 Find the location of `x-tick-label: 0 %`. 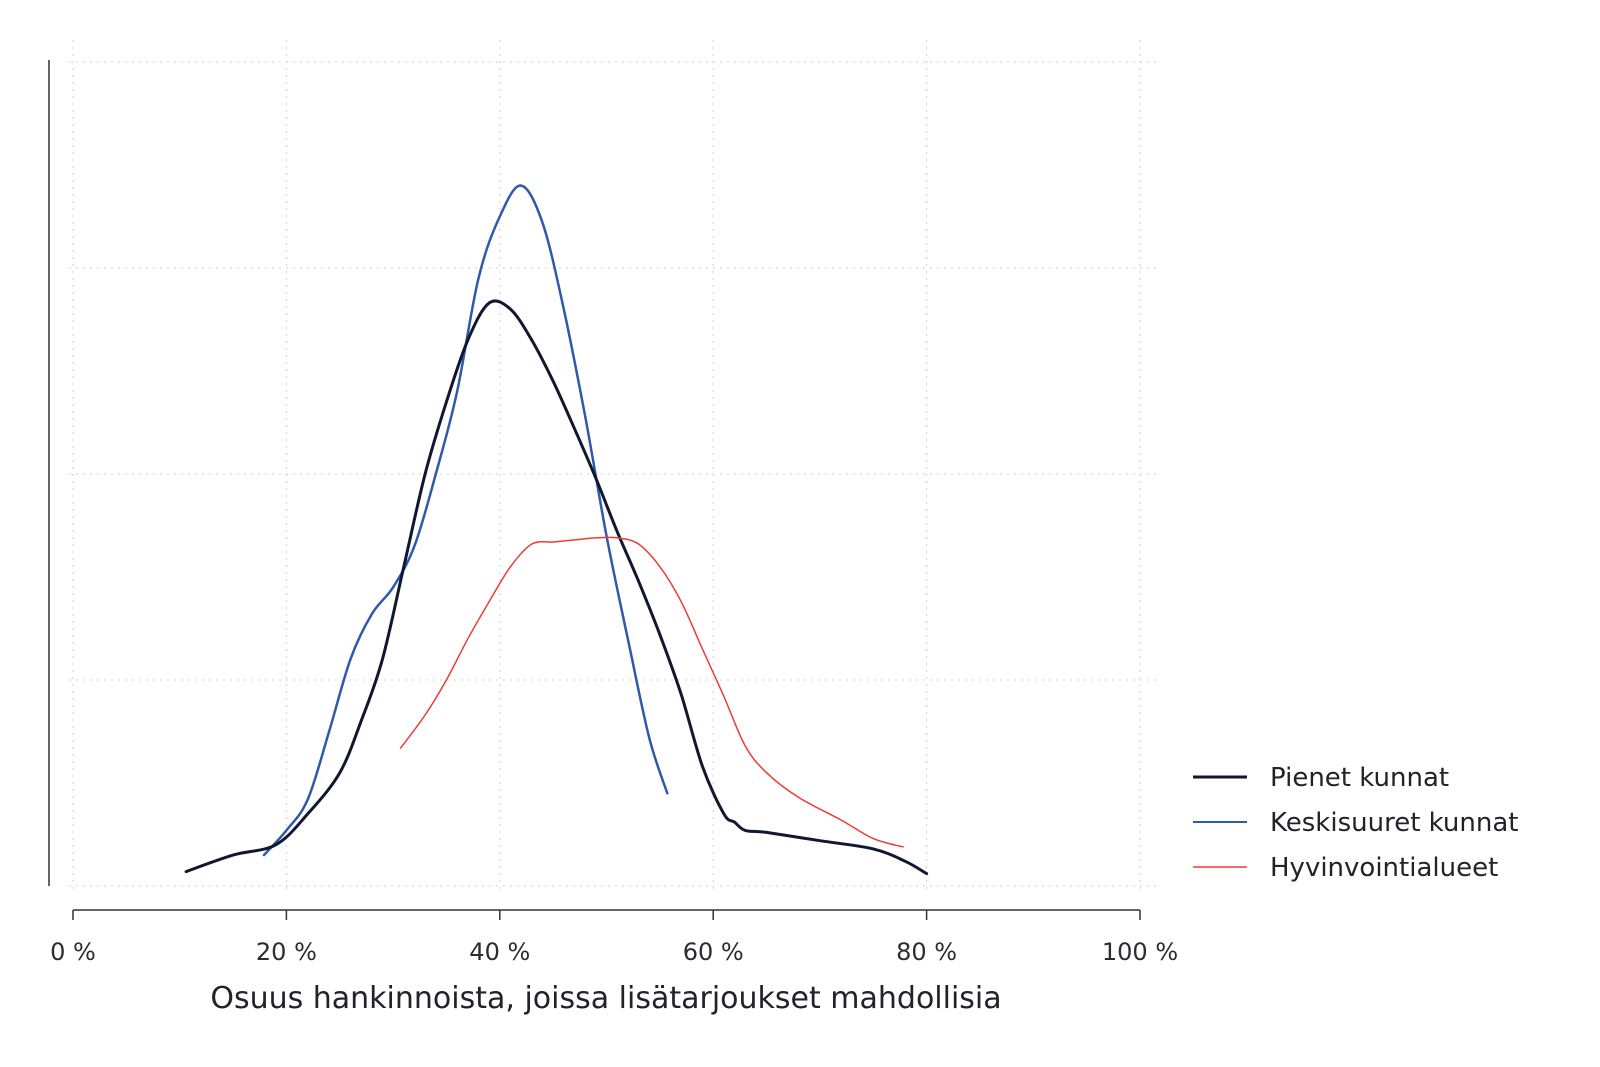

x-tick-label: 0 % is located at coordinates (73, 952).